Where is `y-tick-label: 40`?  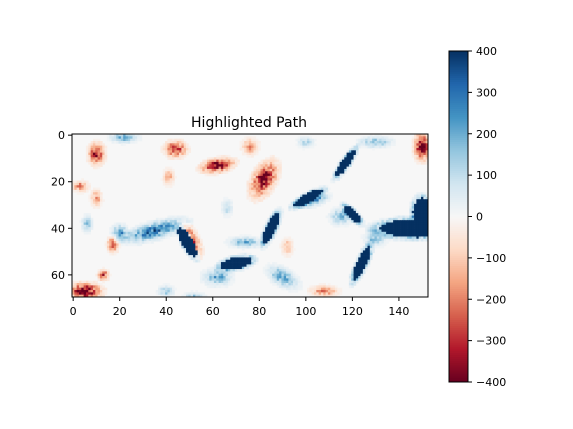
y-tick-label: 40 is located at coordinates (58, 228).